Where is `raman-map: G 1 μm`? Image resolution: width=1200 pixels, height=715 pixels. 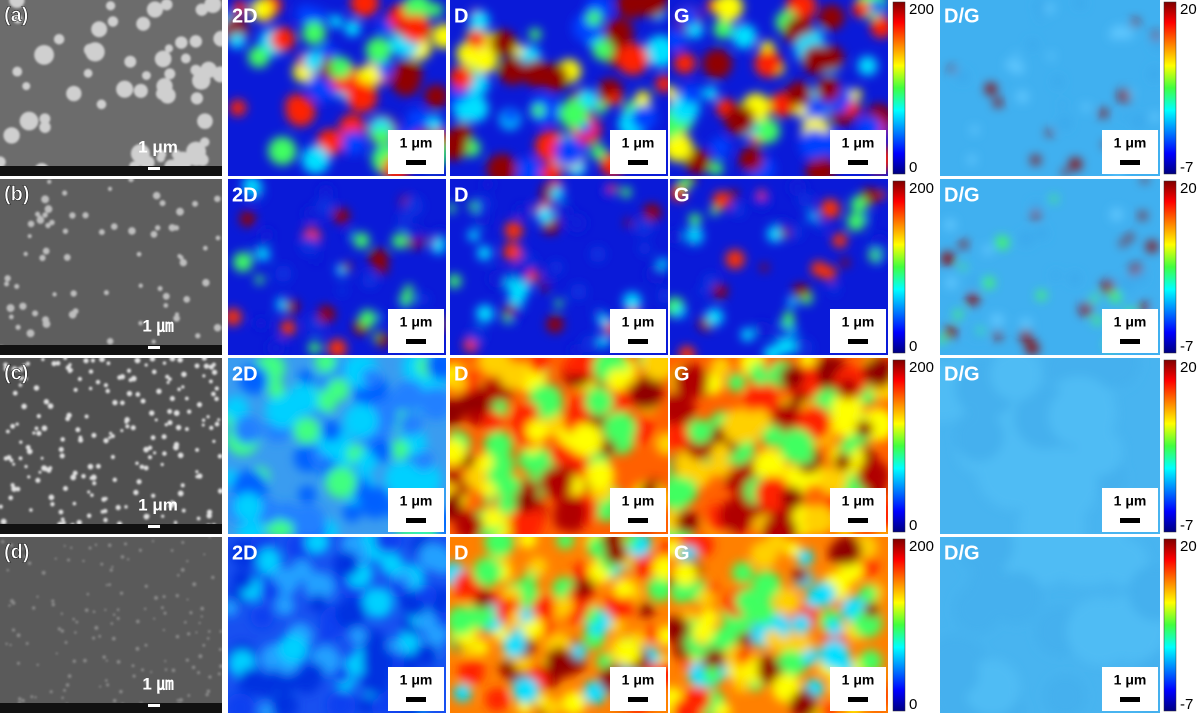
raman-map: G 1 μm is located at coordinates (779, 446).